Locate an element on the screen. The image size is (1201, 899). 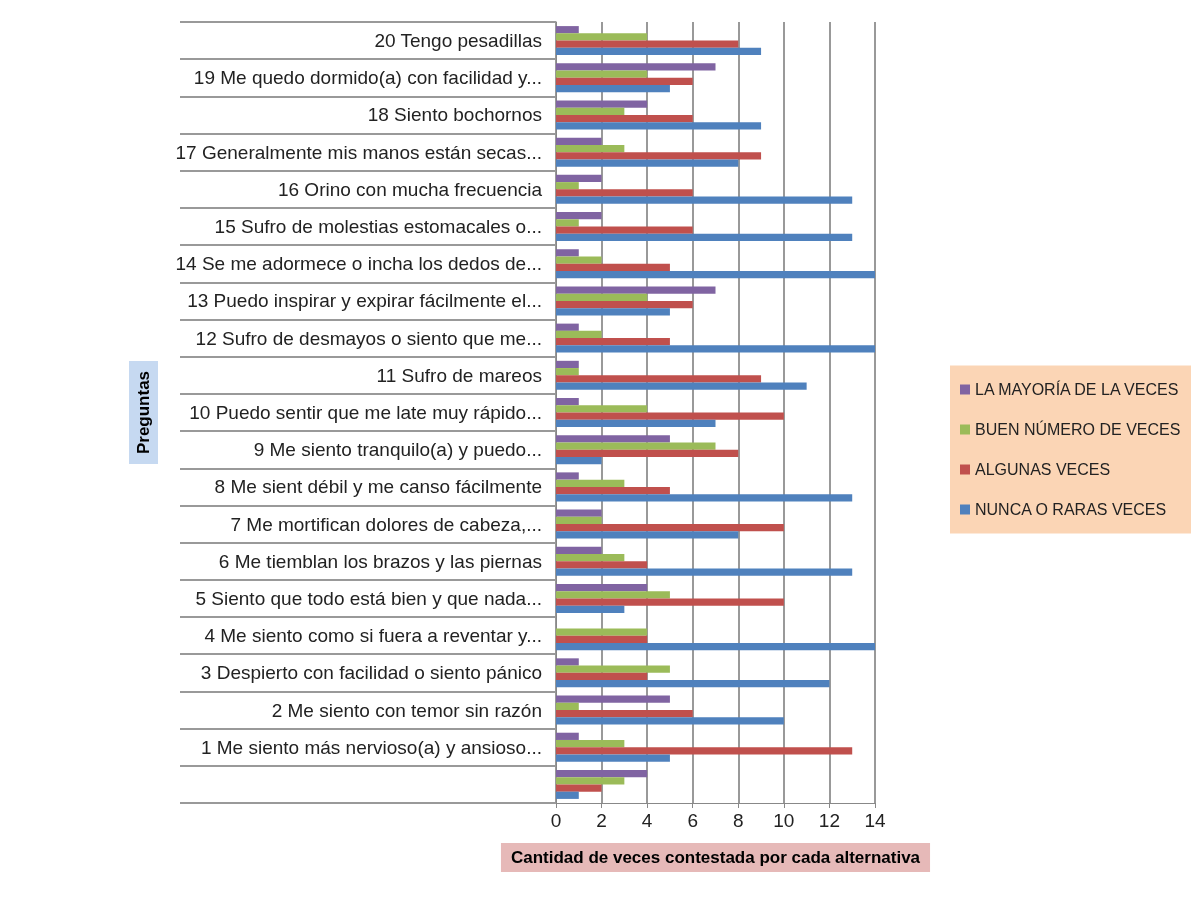
y-tick-label: 2 Me siento con temor sin razón is located at coordinates (406, 710).